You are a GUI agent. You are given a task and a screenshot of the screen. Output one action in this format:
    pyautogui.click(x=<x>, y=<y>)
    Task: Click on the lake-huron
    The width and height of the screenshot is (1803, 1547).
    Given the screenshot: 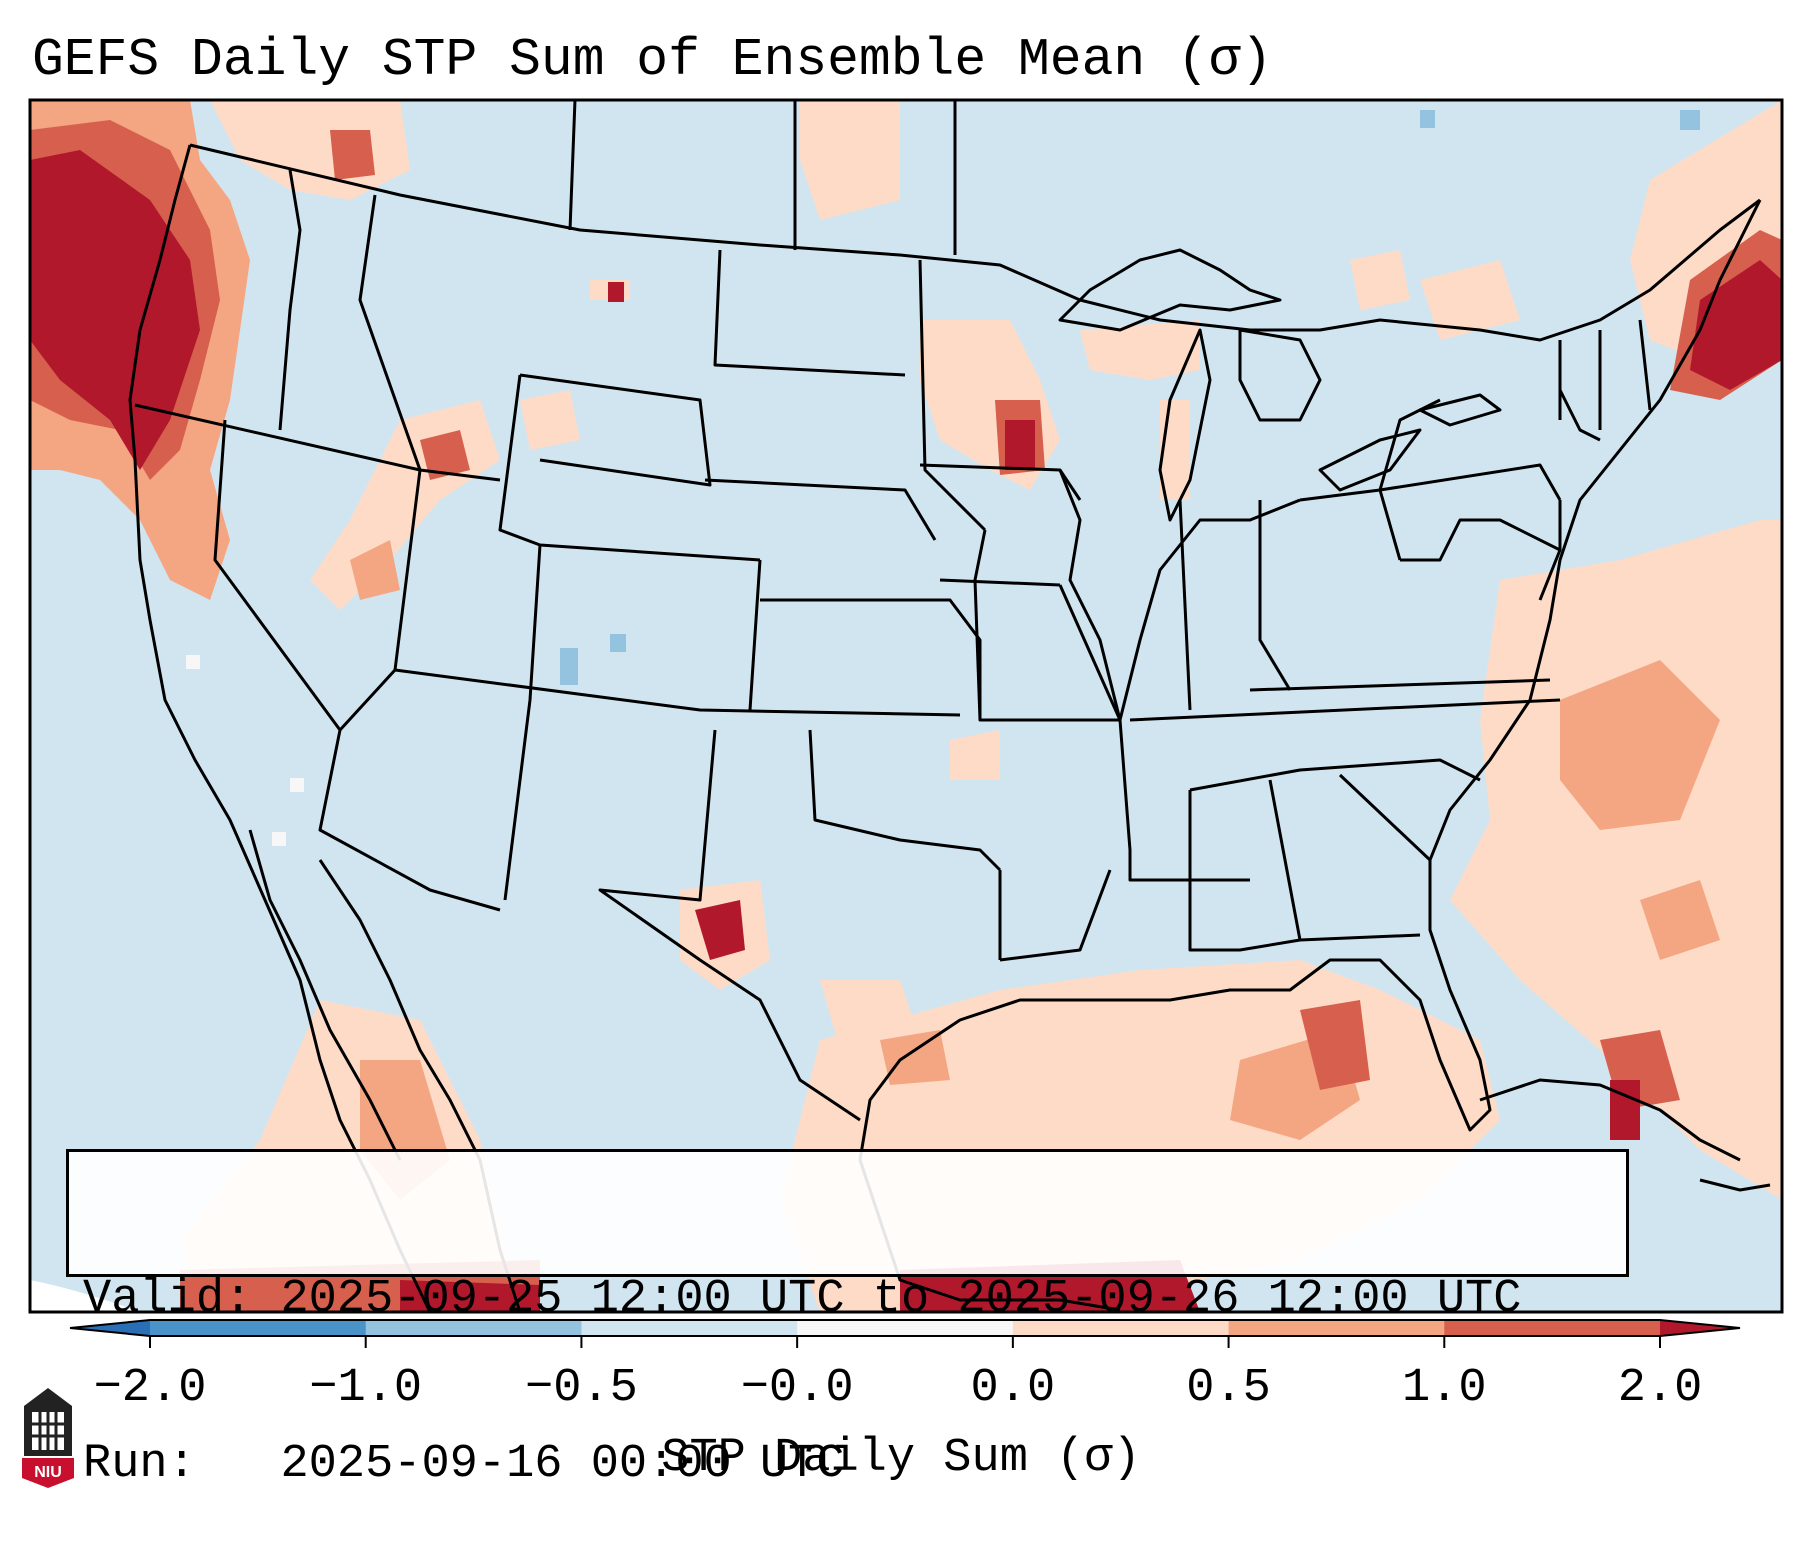 What is the action you would take?
    pyautogui.click(x=1280, y=375)
    